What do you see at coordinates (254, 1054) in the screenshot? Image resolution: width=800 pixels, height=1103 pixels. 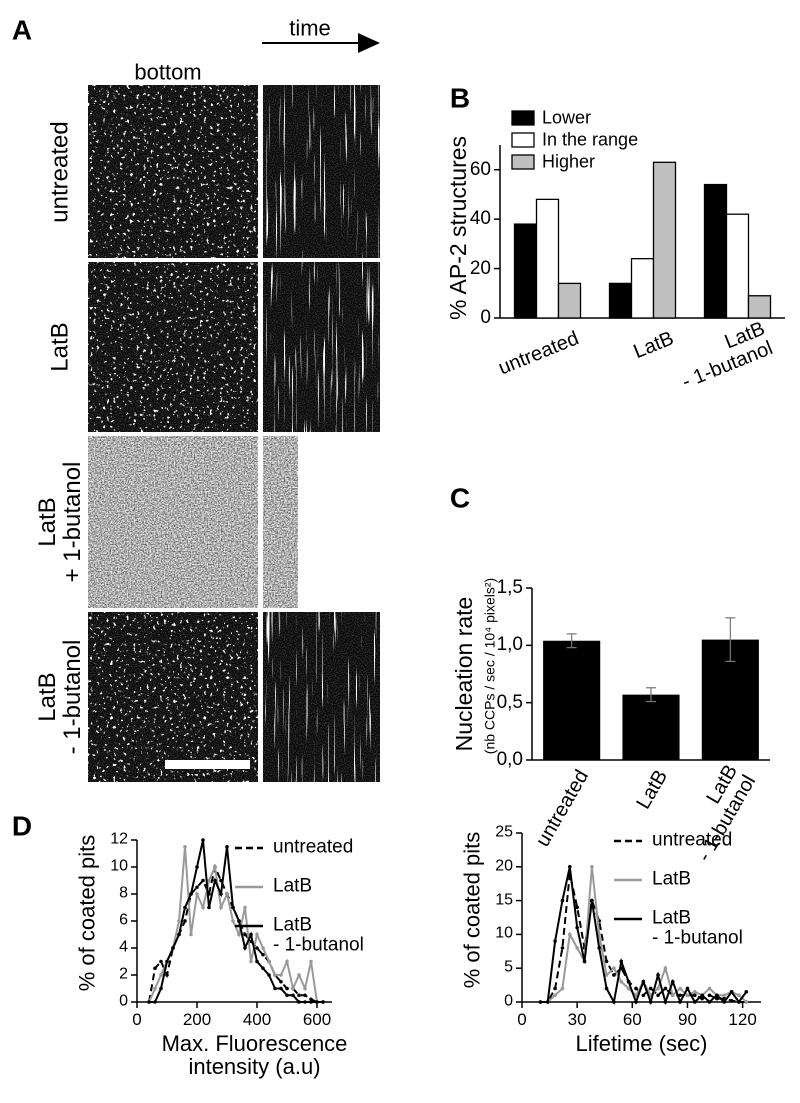 I see `x-axis-label: Max. Fluorescence intensity (a.u)` at bounding box center [254, 1054].